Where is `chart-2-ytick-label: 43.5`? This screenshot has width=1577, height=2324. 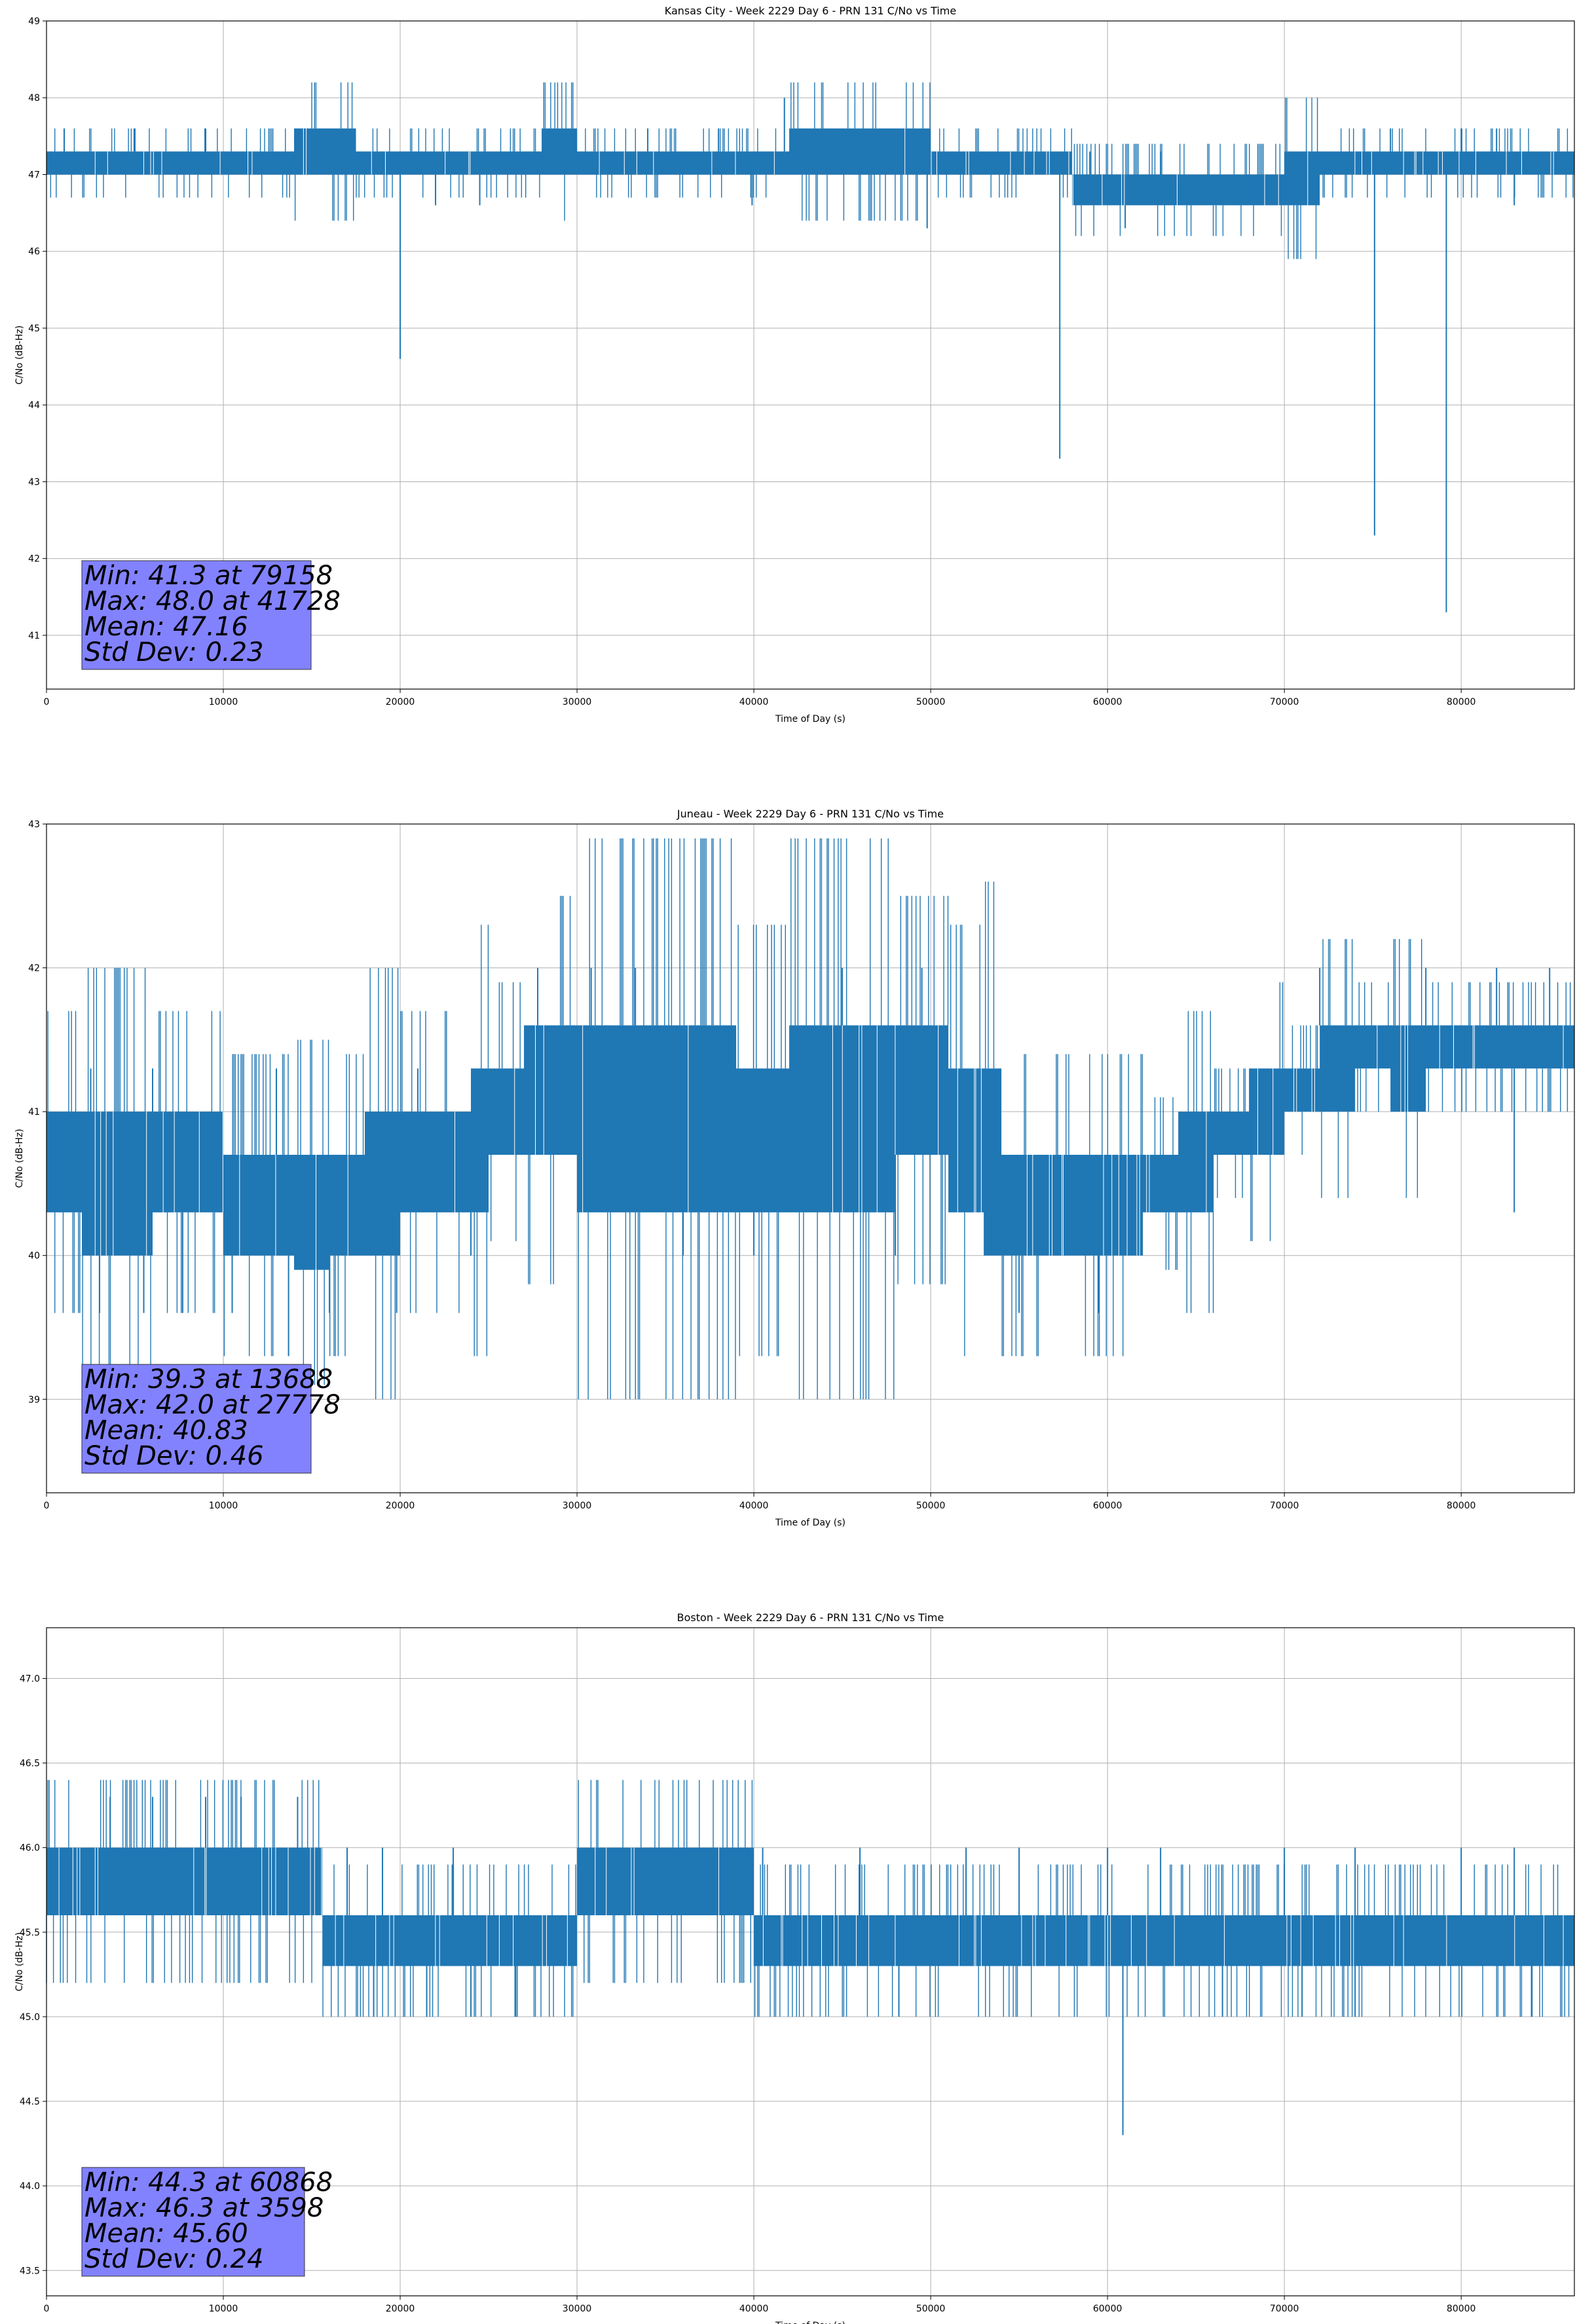
chart-2-ytick-label: 43.5 is located at coordinates (30, 2271).